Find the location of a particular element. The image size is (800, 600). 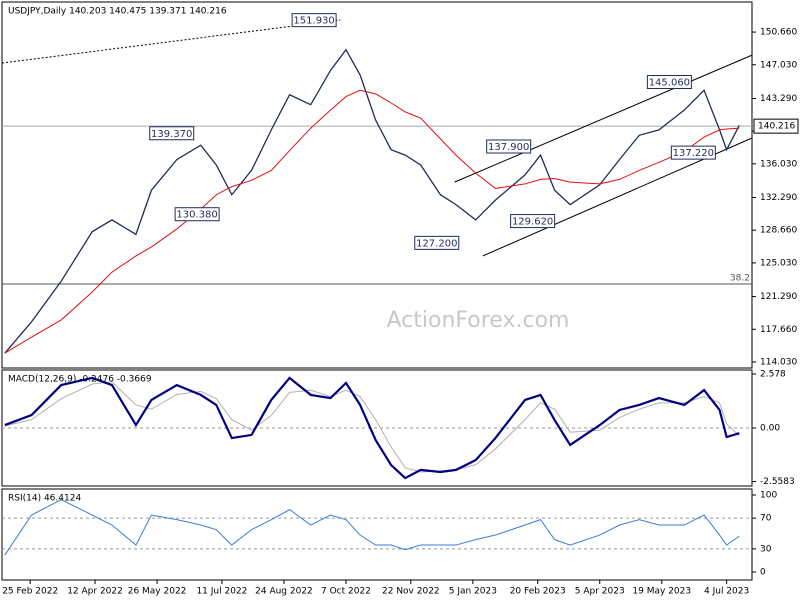

x-tick-label: 12 Apr 2022 is located at coordinates (95, 592).